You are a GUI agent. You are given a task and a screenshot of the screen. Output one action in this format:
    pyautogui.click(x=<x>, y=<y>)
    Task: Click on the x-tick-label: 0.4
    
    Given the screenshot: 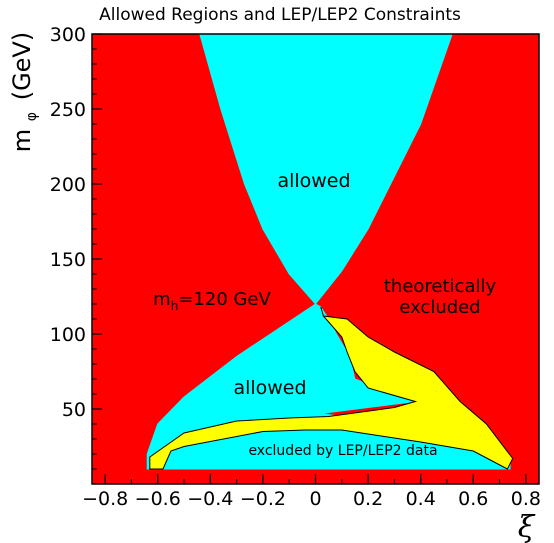 What is the action you would take?
    pyautogui.click(x=421, y=499)
    